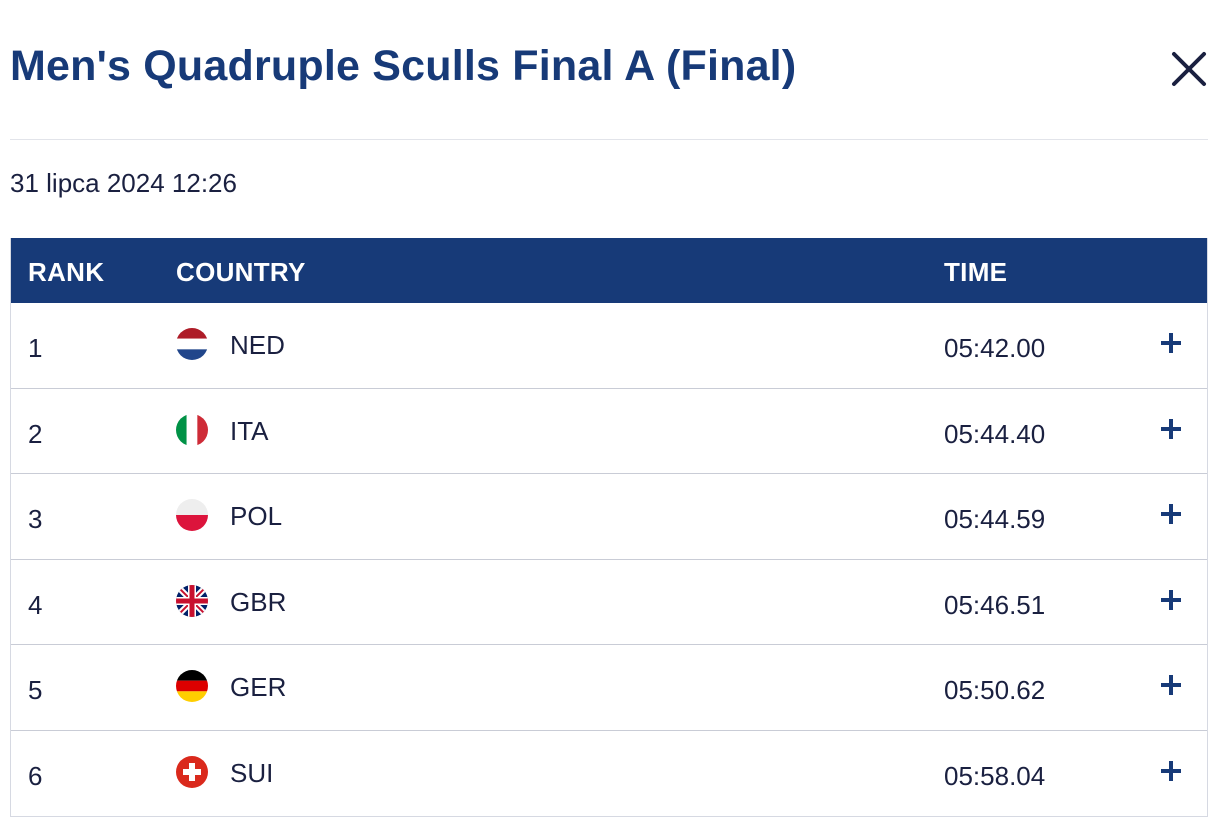 This screenshot has height=834, width=1226. What do you see at coordinates (192, 771) in the screenshot?
I see `flag-switzerland-icon` at bounding box center [192, 771].